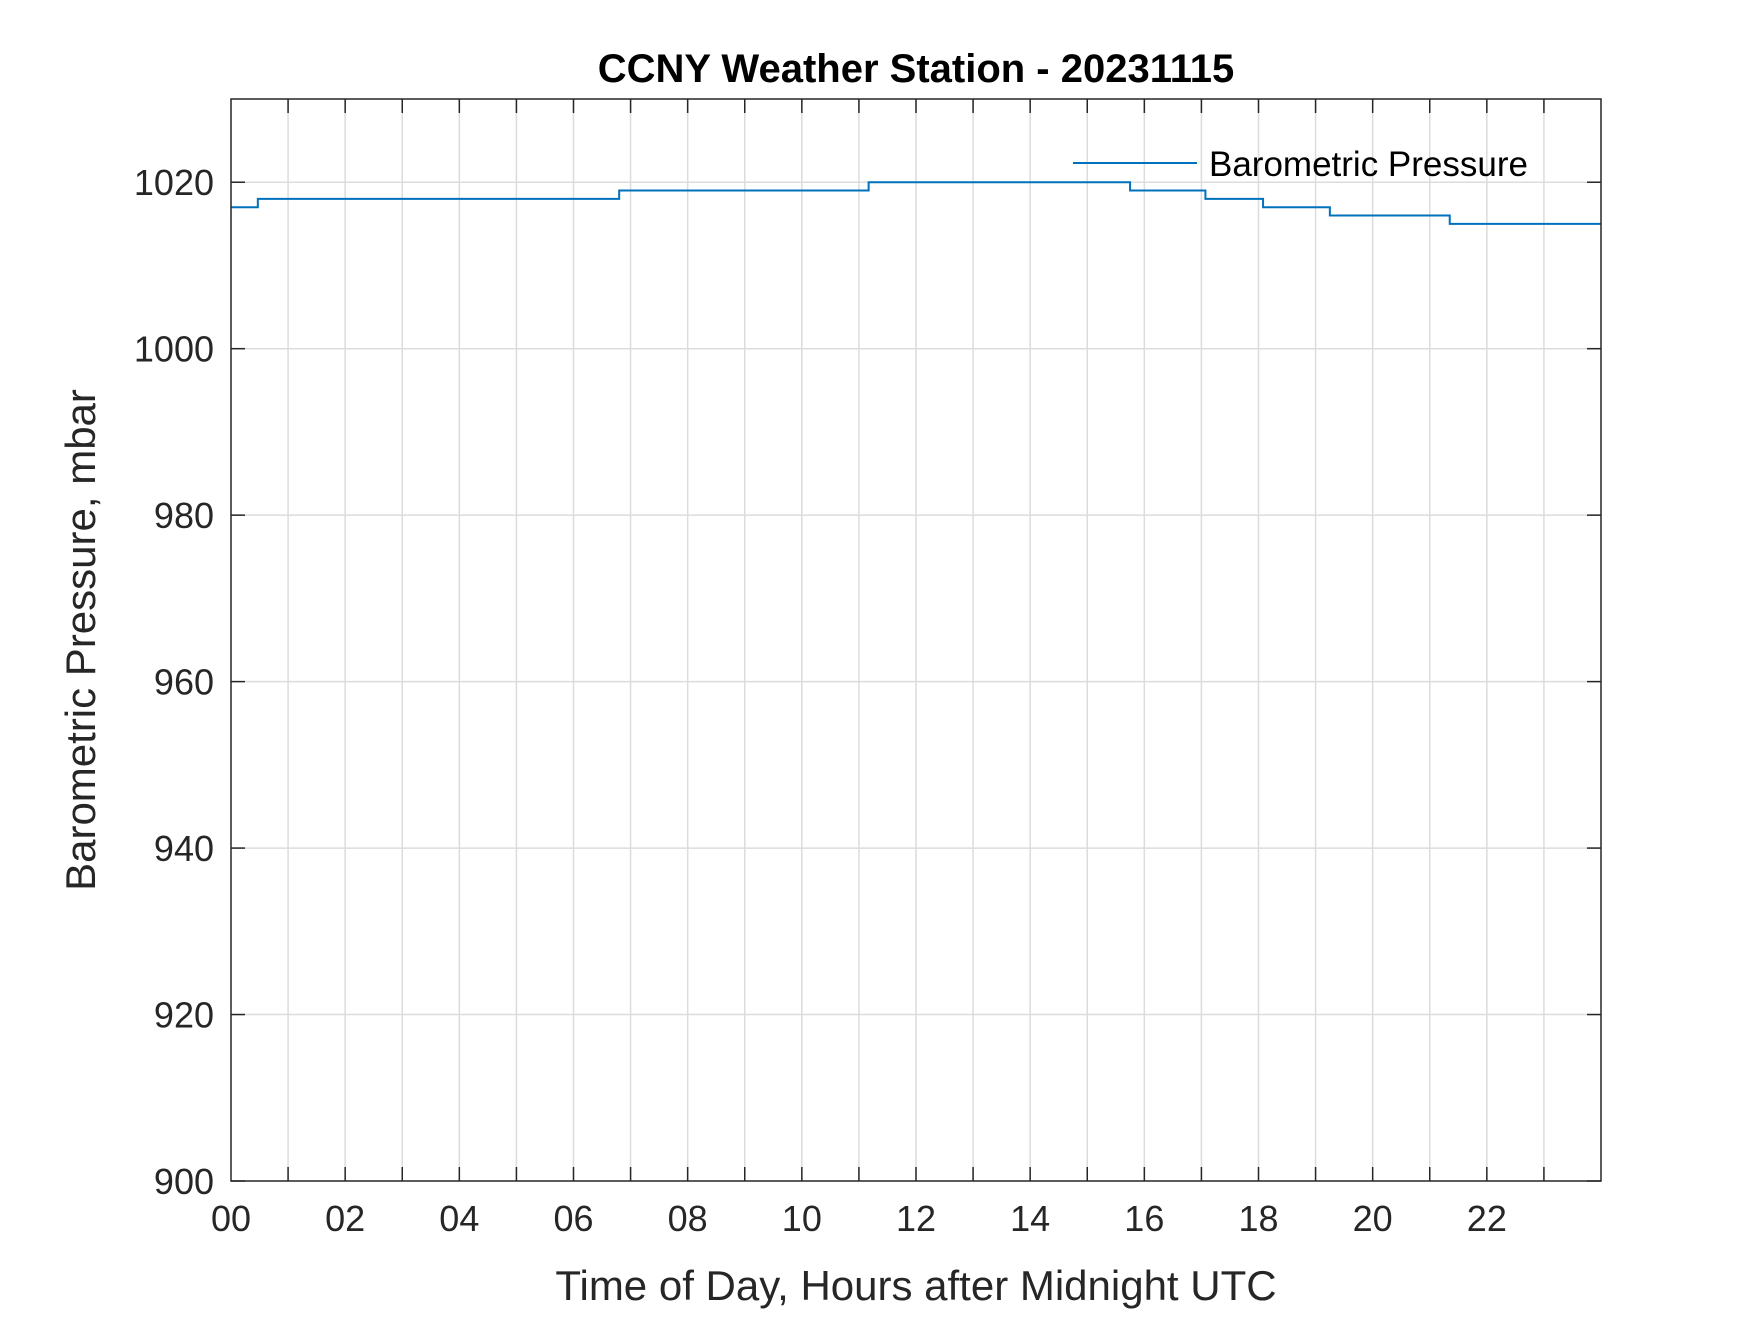  I want to click on x-axis-label: Time of Day, Hours after Midnight UTC, so click(915, 1285).